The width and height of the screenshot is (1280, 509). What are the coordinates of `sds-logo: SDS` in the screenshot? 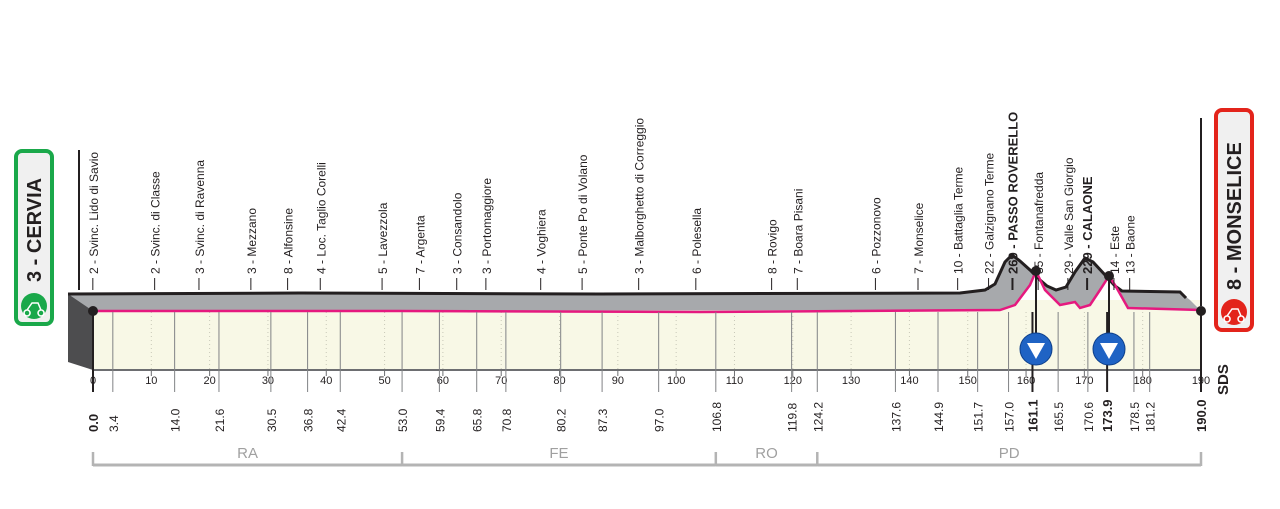 It's located at (1223, 379).